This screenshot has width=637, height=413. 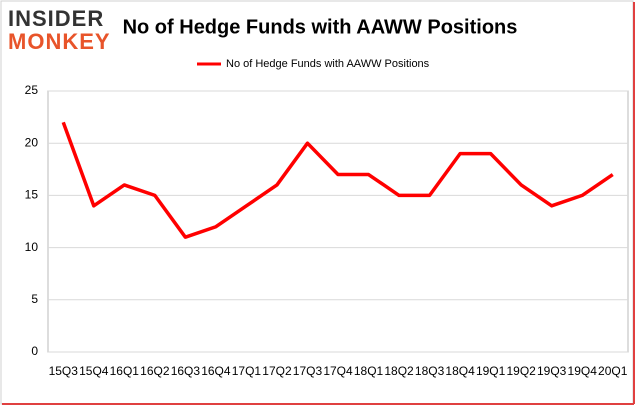 What do you see at coordinates (56, 18) in the screenshot?
I see `logo-top: INSIDER` at bounding box center [56, 18].